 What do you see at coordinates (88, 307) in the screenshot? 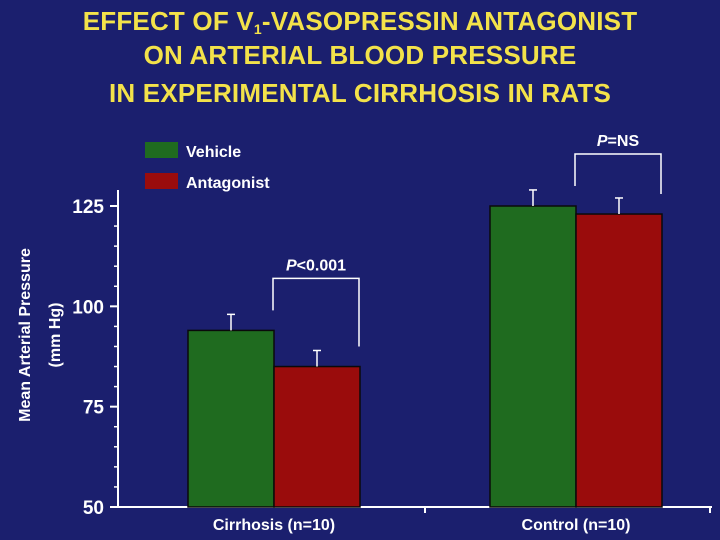
I see `y-tick-label-100: 100` at bounding box center [88, 307].